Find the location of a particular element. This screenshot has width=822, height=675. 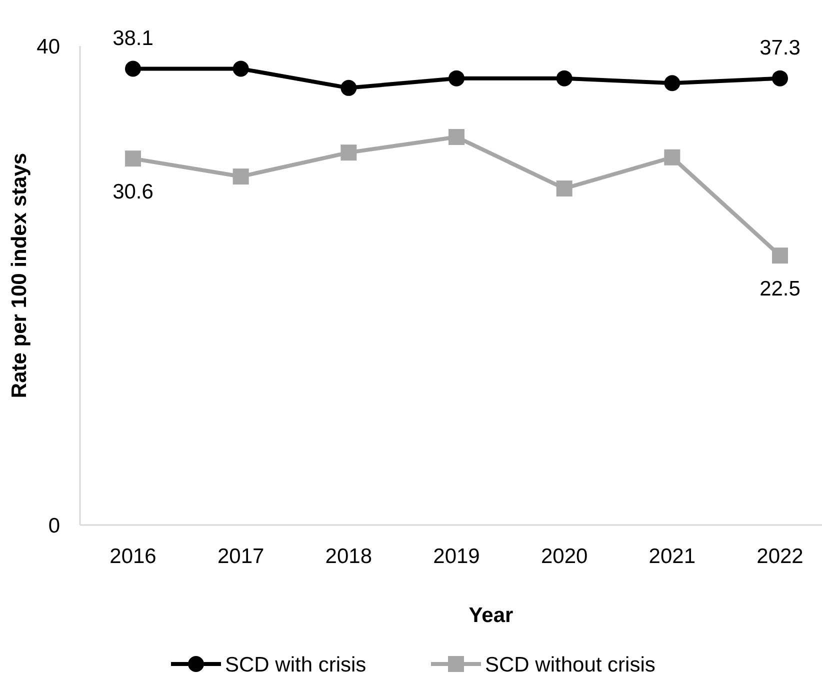

x-tick-label: 2016 is located at coordinates (133, 556).